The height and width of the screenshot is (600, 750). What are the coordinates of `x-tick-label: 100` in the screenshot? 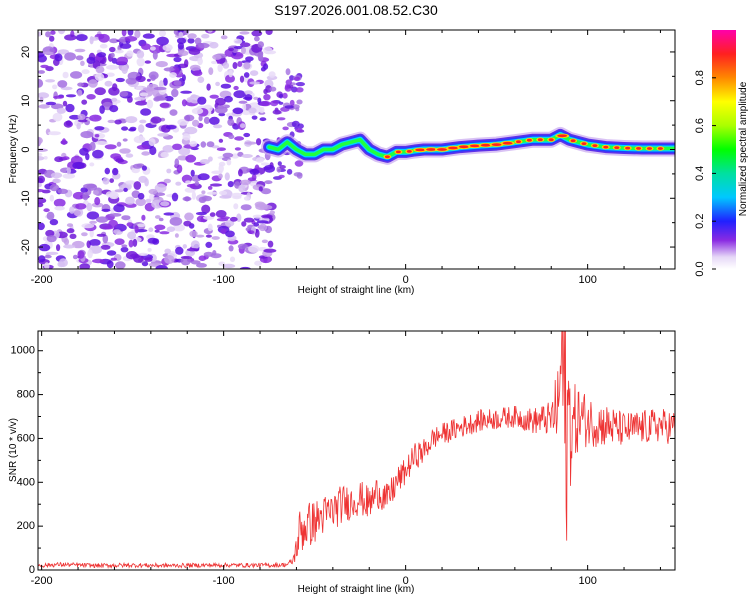 It's located at (587, 280).